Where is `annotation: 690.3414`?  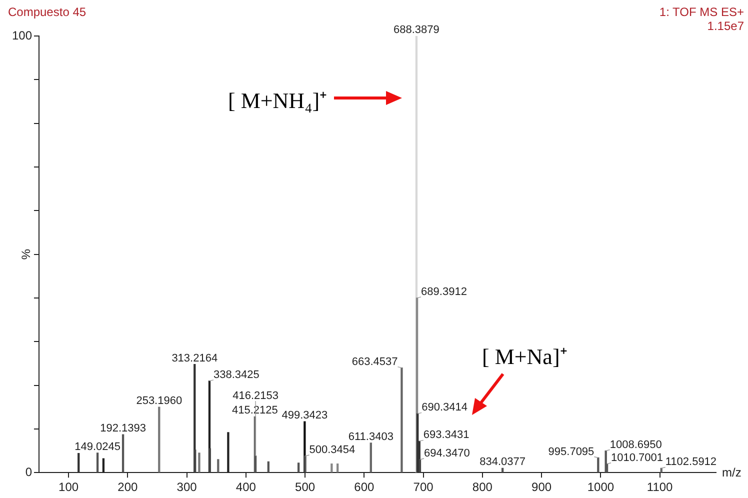 annotation: 690.3414 is located at coordinates (445, 408).